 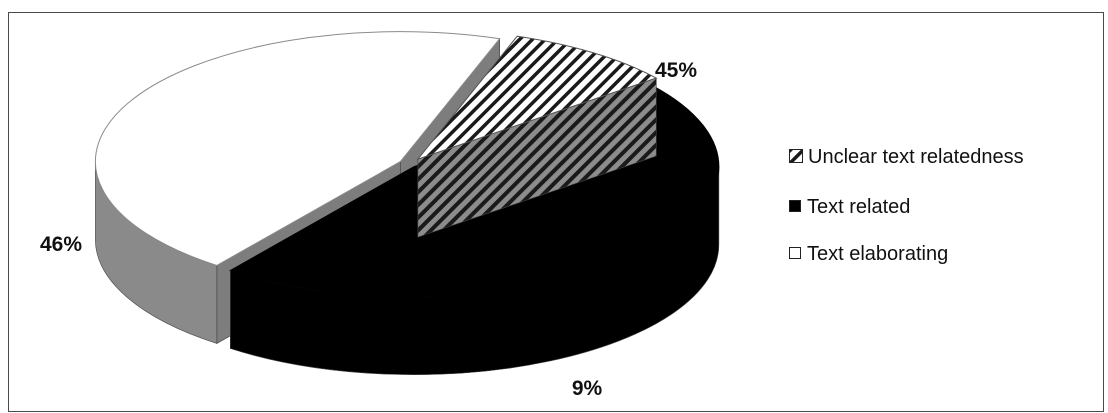 I want to click on legend-label: Text elaborating, so click(x=878, y=254).